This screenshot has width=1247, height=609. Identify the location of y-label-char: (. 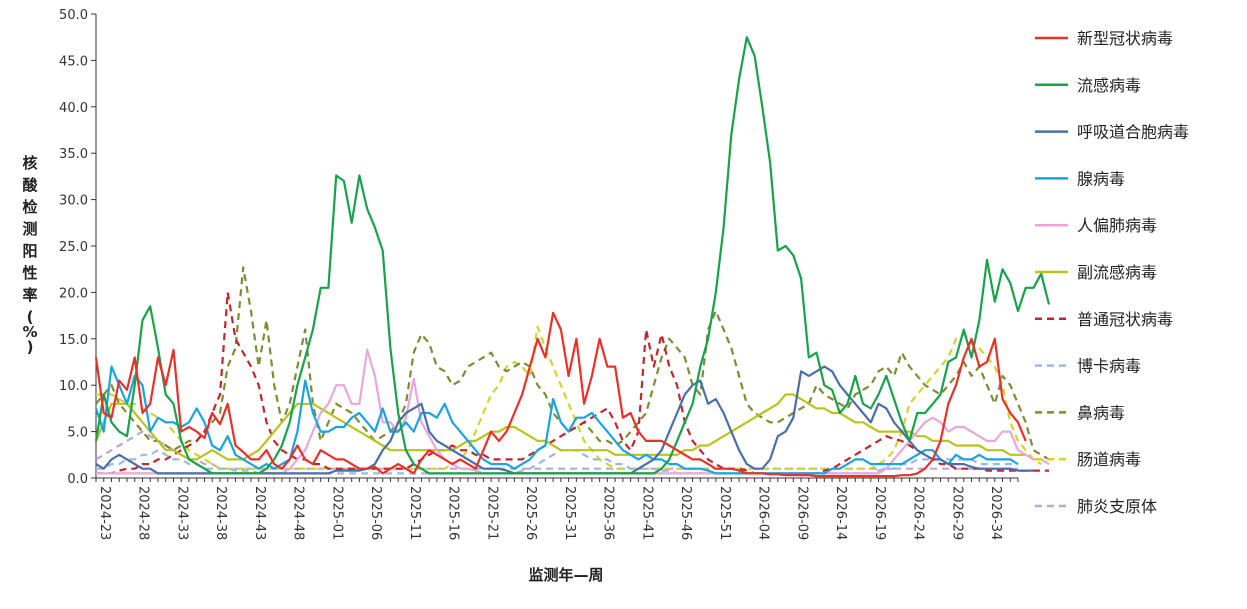
(30, 317).